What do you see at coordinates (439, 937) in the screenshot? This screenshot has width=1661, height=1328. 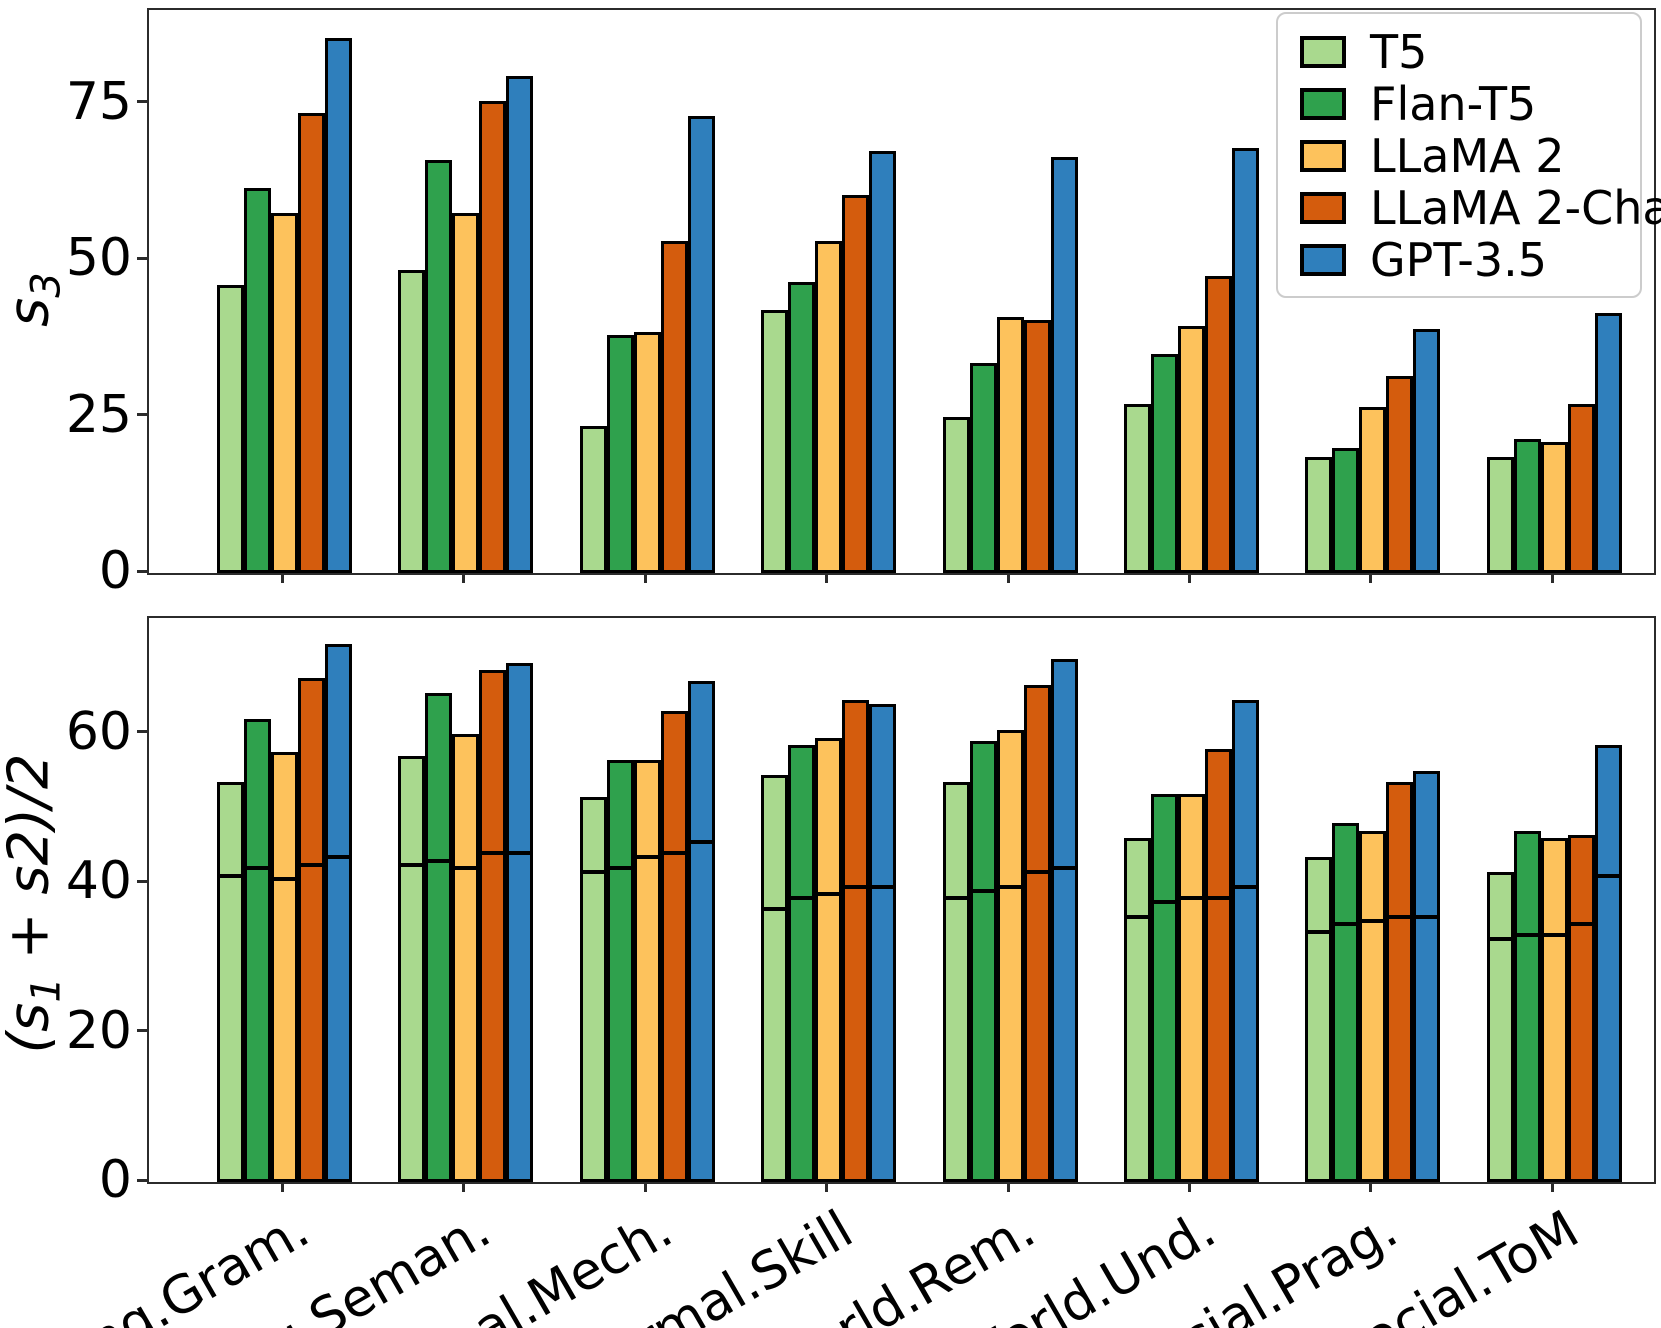 I see `bar-bottom-flan-t5-ling-seman` at bounding box center [439, 937].